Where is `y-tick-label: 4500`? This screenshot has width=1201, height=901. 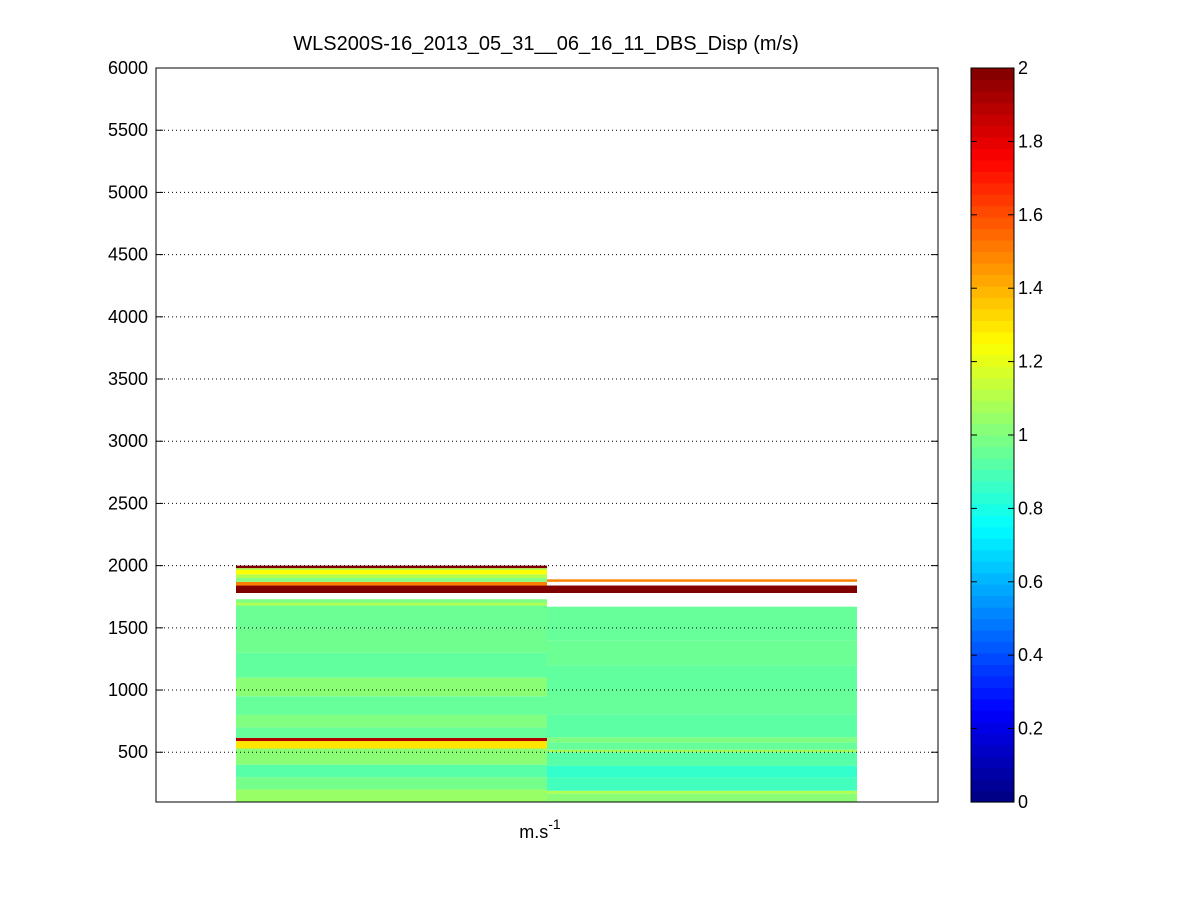
y-tick-label: 4500 is located at coordinates (128, 255).